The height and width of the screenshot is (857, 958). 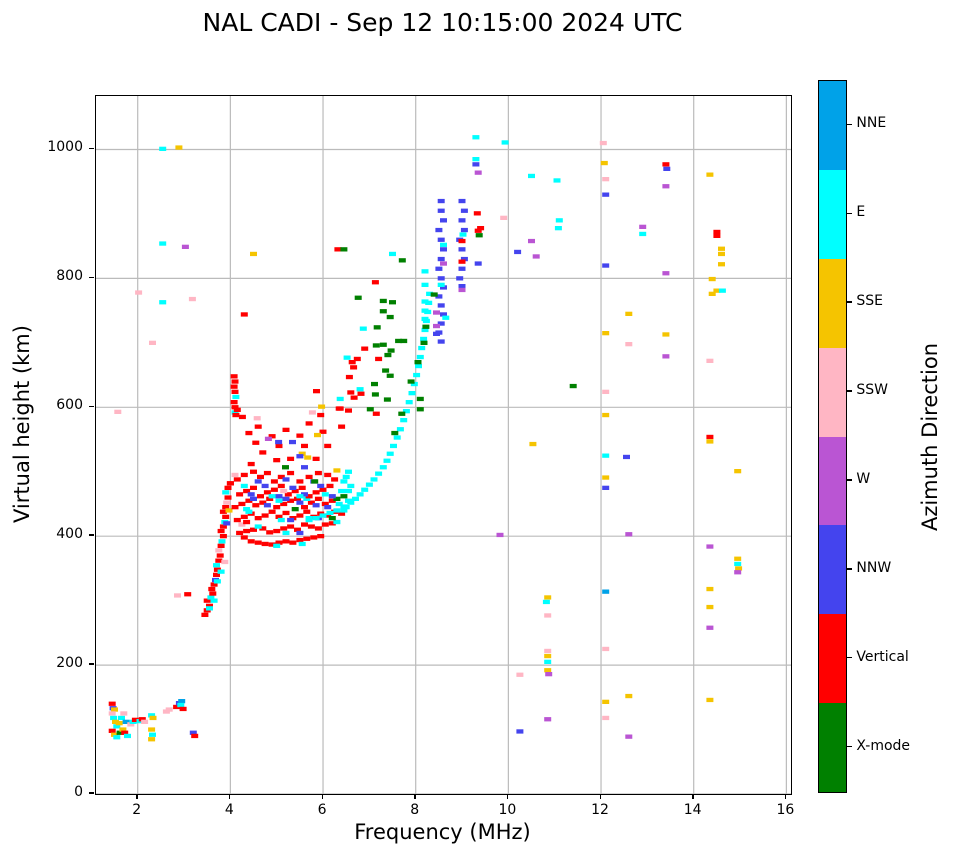 I want to click on colorbar-segment-e, so click(x=832, y=214).